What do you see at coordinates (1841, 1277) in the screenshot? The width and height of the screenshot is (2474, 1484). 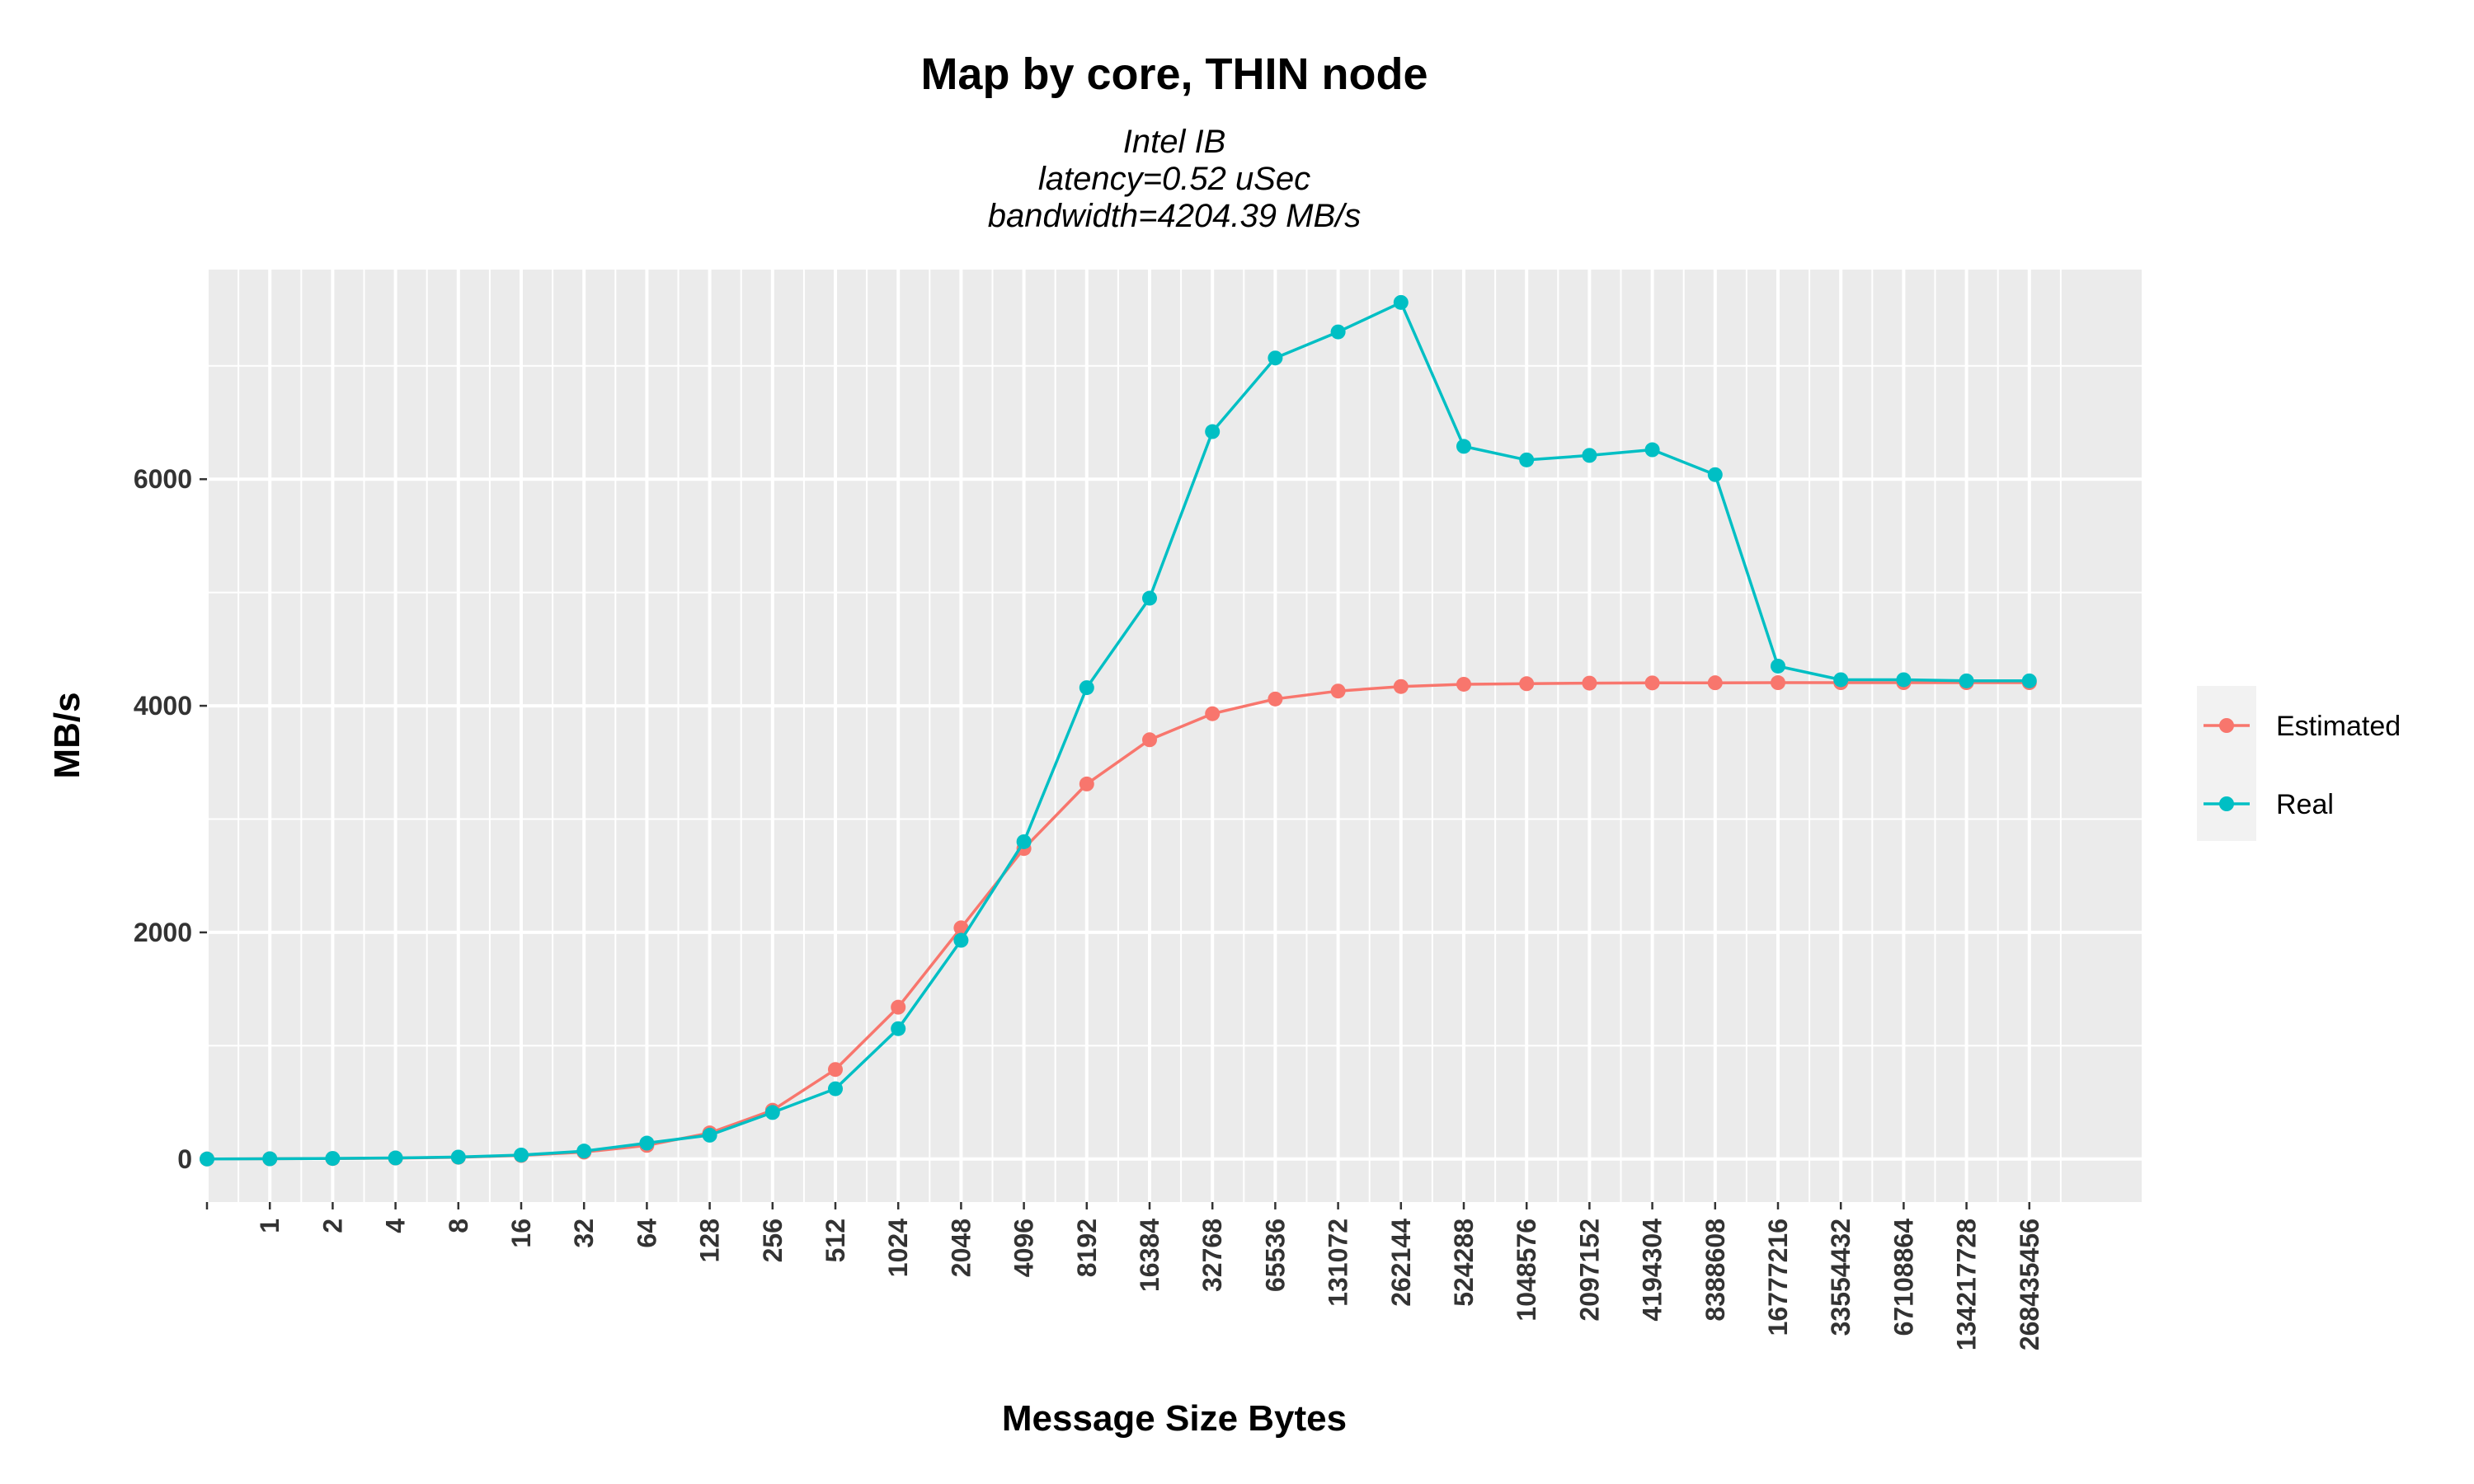 I see `x-tick-label: 33554432` at bounding box center [1841, 1277].